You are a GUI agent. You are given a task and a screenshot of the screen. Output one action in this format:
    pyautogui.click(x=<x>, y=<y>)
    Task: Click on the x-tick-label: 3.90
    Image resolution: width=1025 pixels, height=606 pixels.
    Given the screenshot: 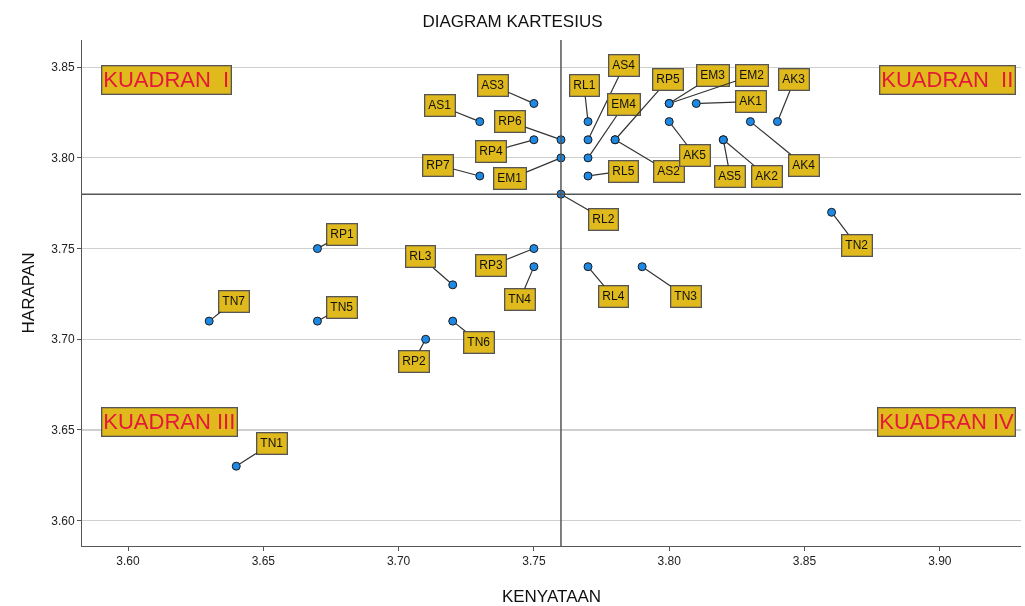 What is the action you would take?
    pyautogui.click(x=940, y=561)
    